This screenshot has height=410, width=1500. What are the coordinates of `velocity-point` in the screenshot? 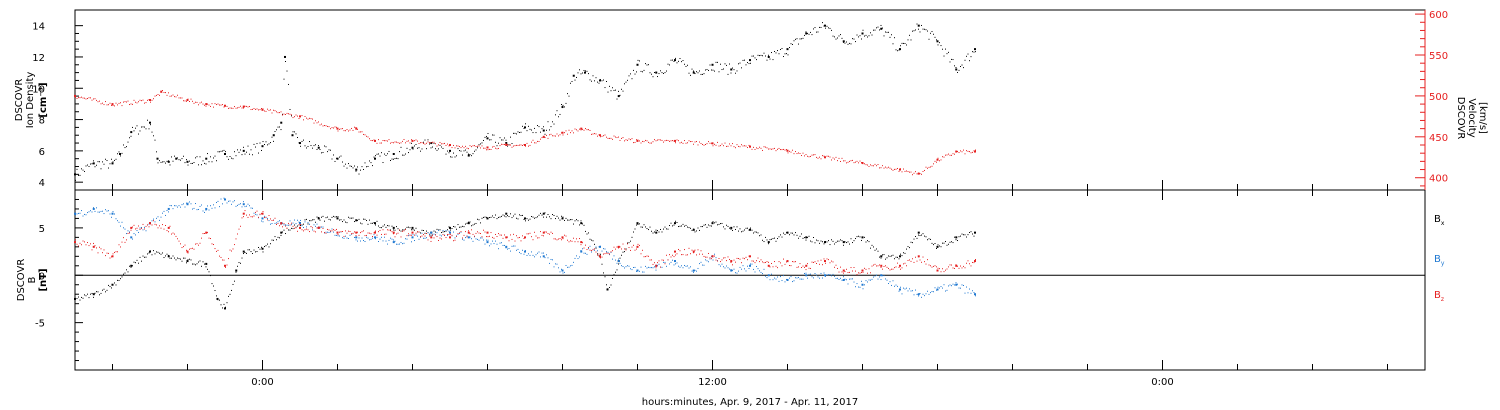 It's located at (975, 151).